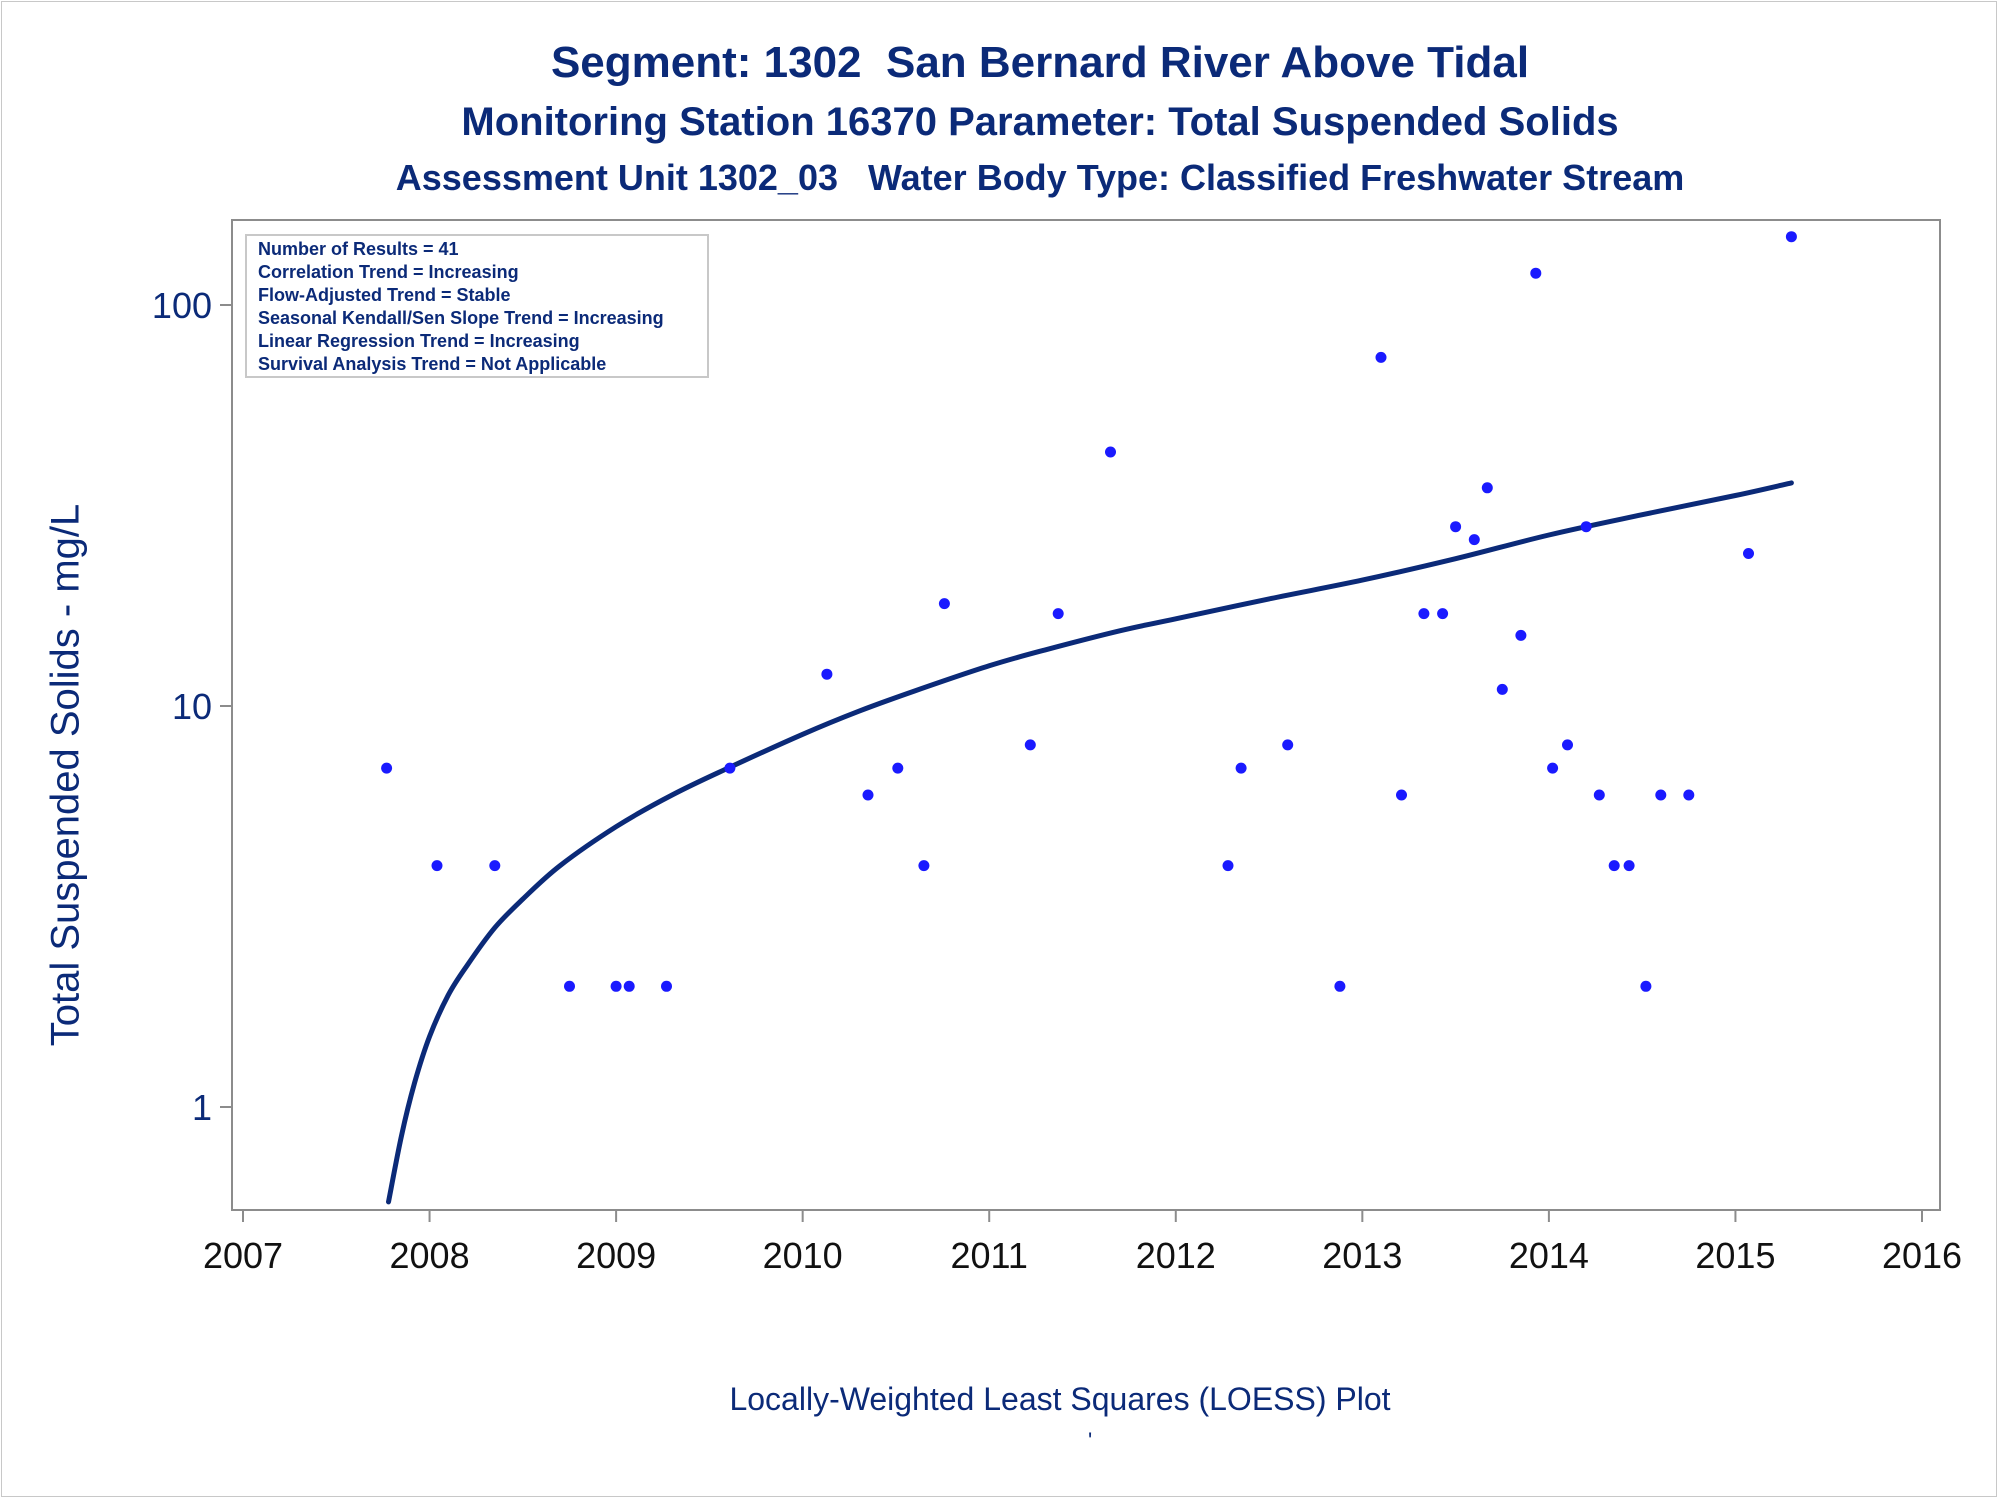 Image resolution: width=2000 pixels, height=1500 pixels. I want to click on stats-line: Flow-Adjusted Trend = Stable, so click(384, 295).